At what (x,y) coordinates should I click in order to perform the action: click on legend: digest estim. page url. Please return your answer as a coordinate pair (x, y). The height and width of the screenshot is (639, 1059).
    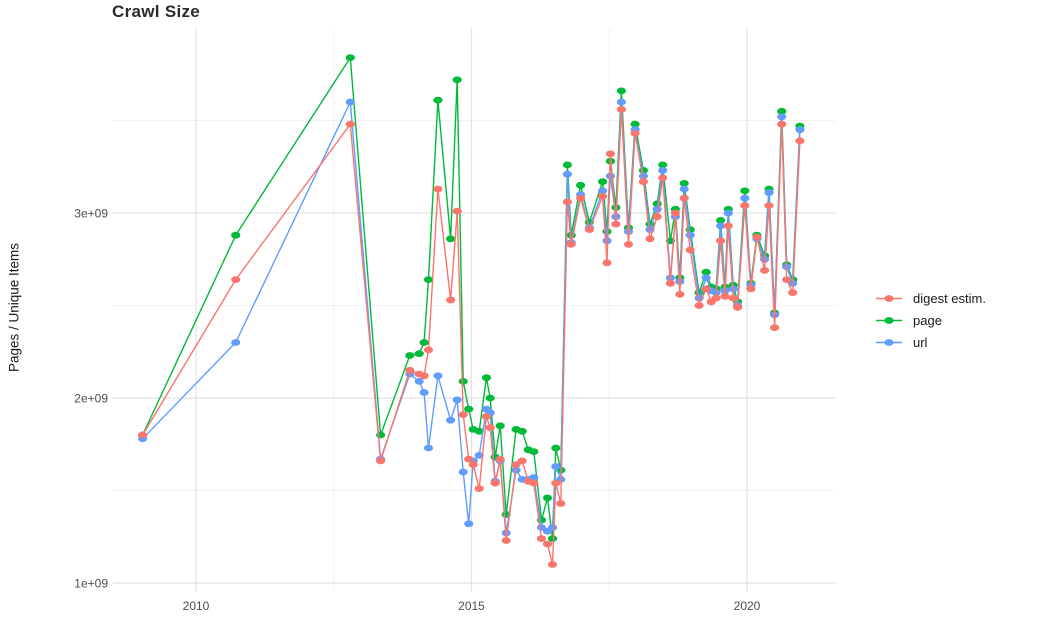
    Looking at the image, I should click on (930, 320).